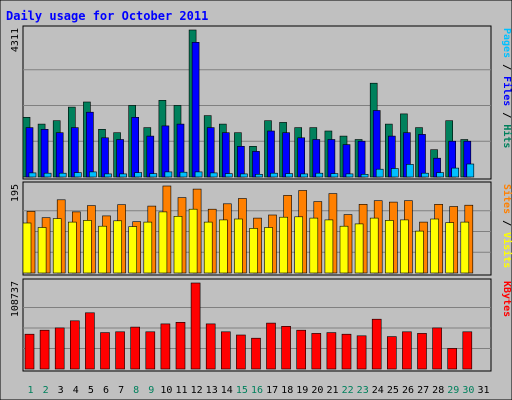 Image resolution: width=512 pixels, height=400 pixels. What do you see at coordinates (181, 390) in the screenshot?
I see `x-tick-day-11: 11` at bounding box center [181, 390].